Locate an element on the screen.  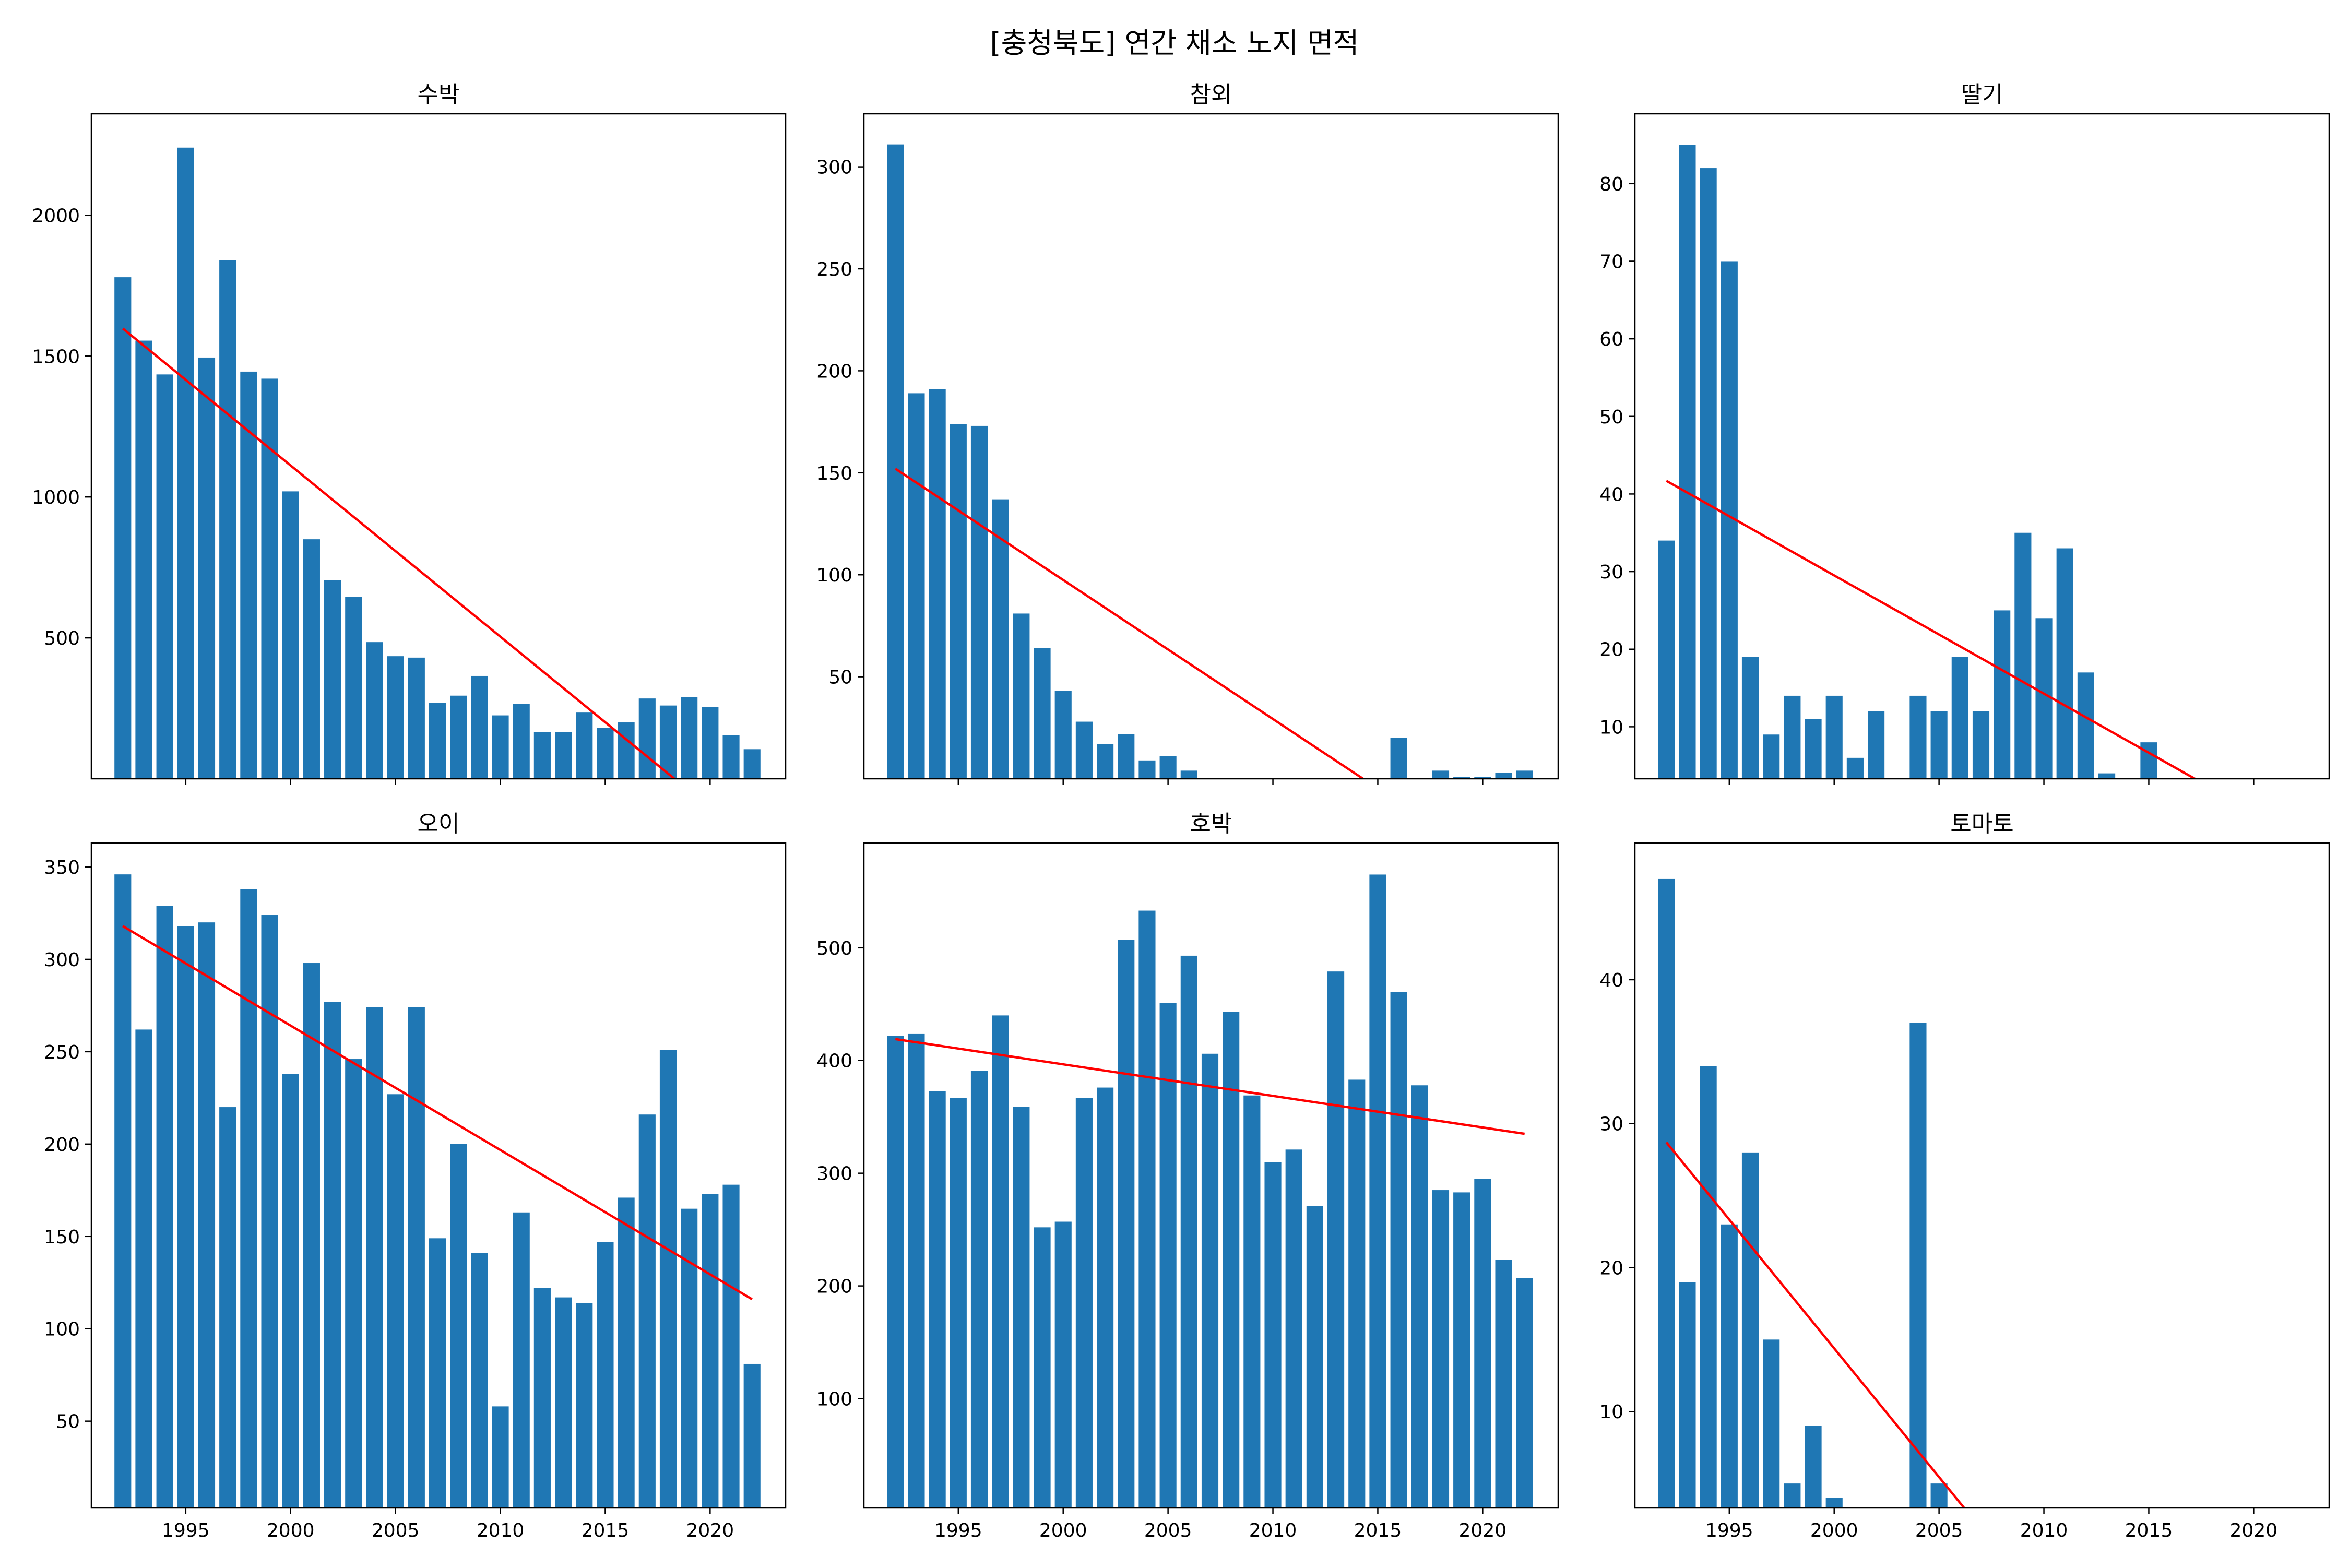
x-tick-label: 2015 is located at coordinates (606, 1530).